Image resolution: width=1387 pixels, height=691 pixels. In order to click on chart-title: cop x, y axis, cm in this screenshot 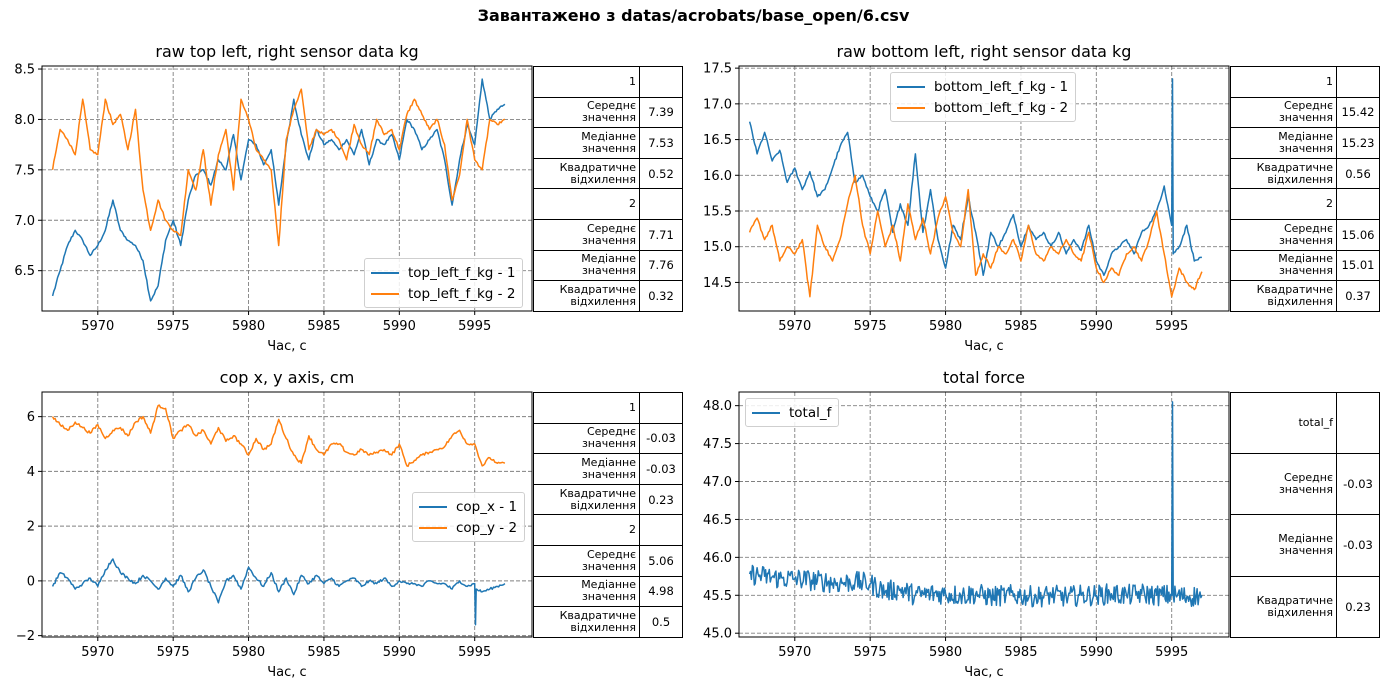, I will do `click(287, 377)`.